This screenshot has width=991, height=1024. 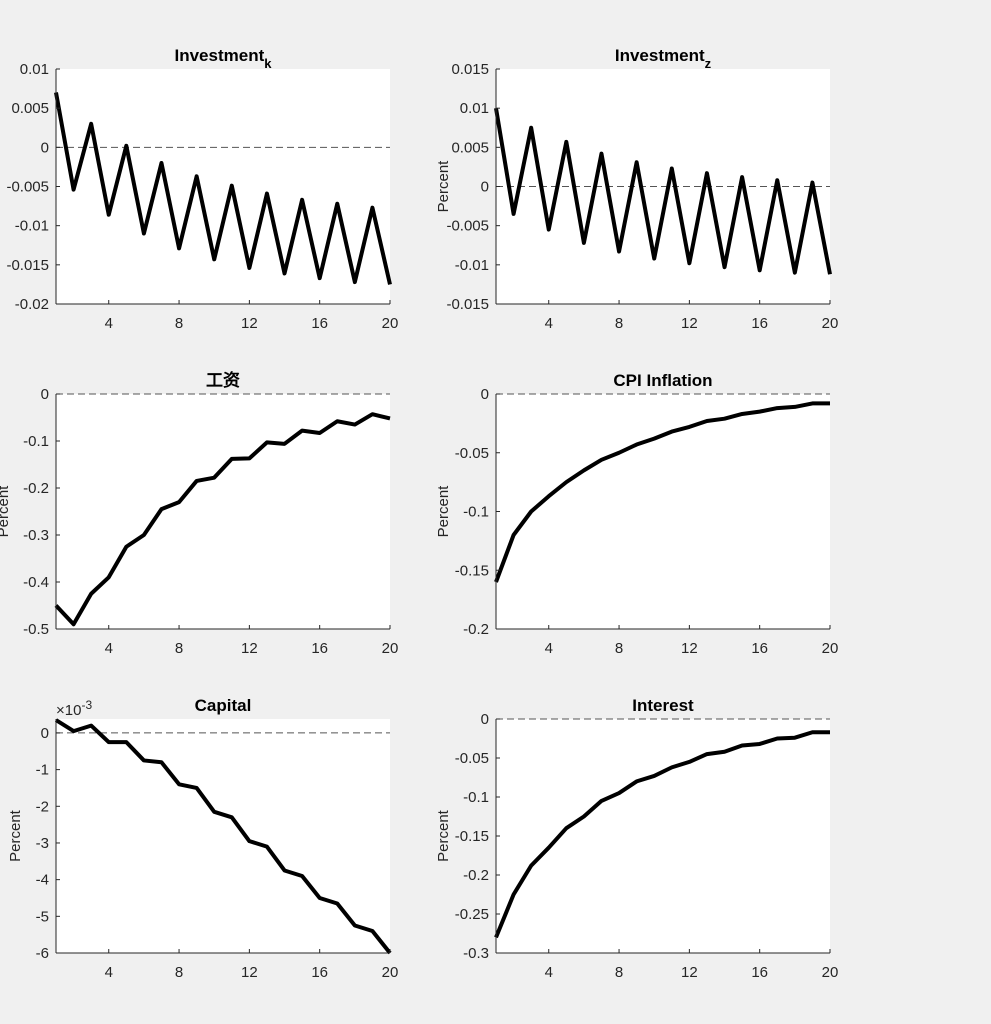 What do you see at coordinates (36, 582) in the screenshot?
I see `y-tick-label: -0.4` at bounding box center [36, 582].